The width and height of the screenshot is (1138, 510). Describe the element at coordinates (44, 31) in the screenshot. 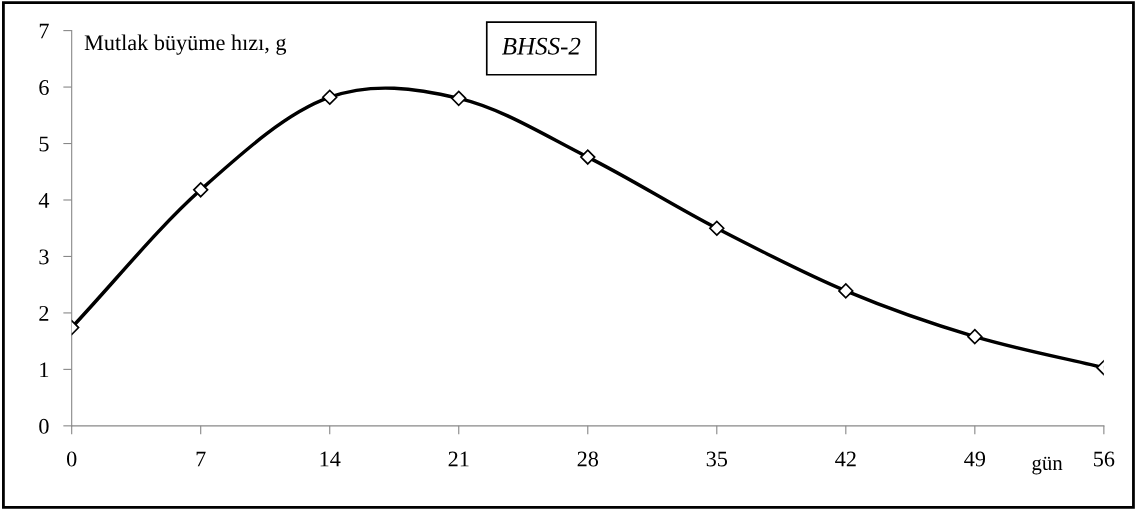

I see `y-tick-label: 7` at that location.